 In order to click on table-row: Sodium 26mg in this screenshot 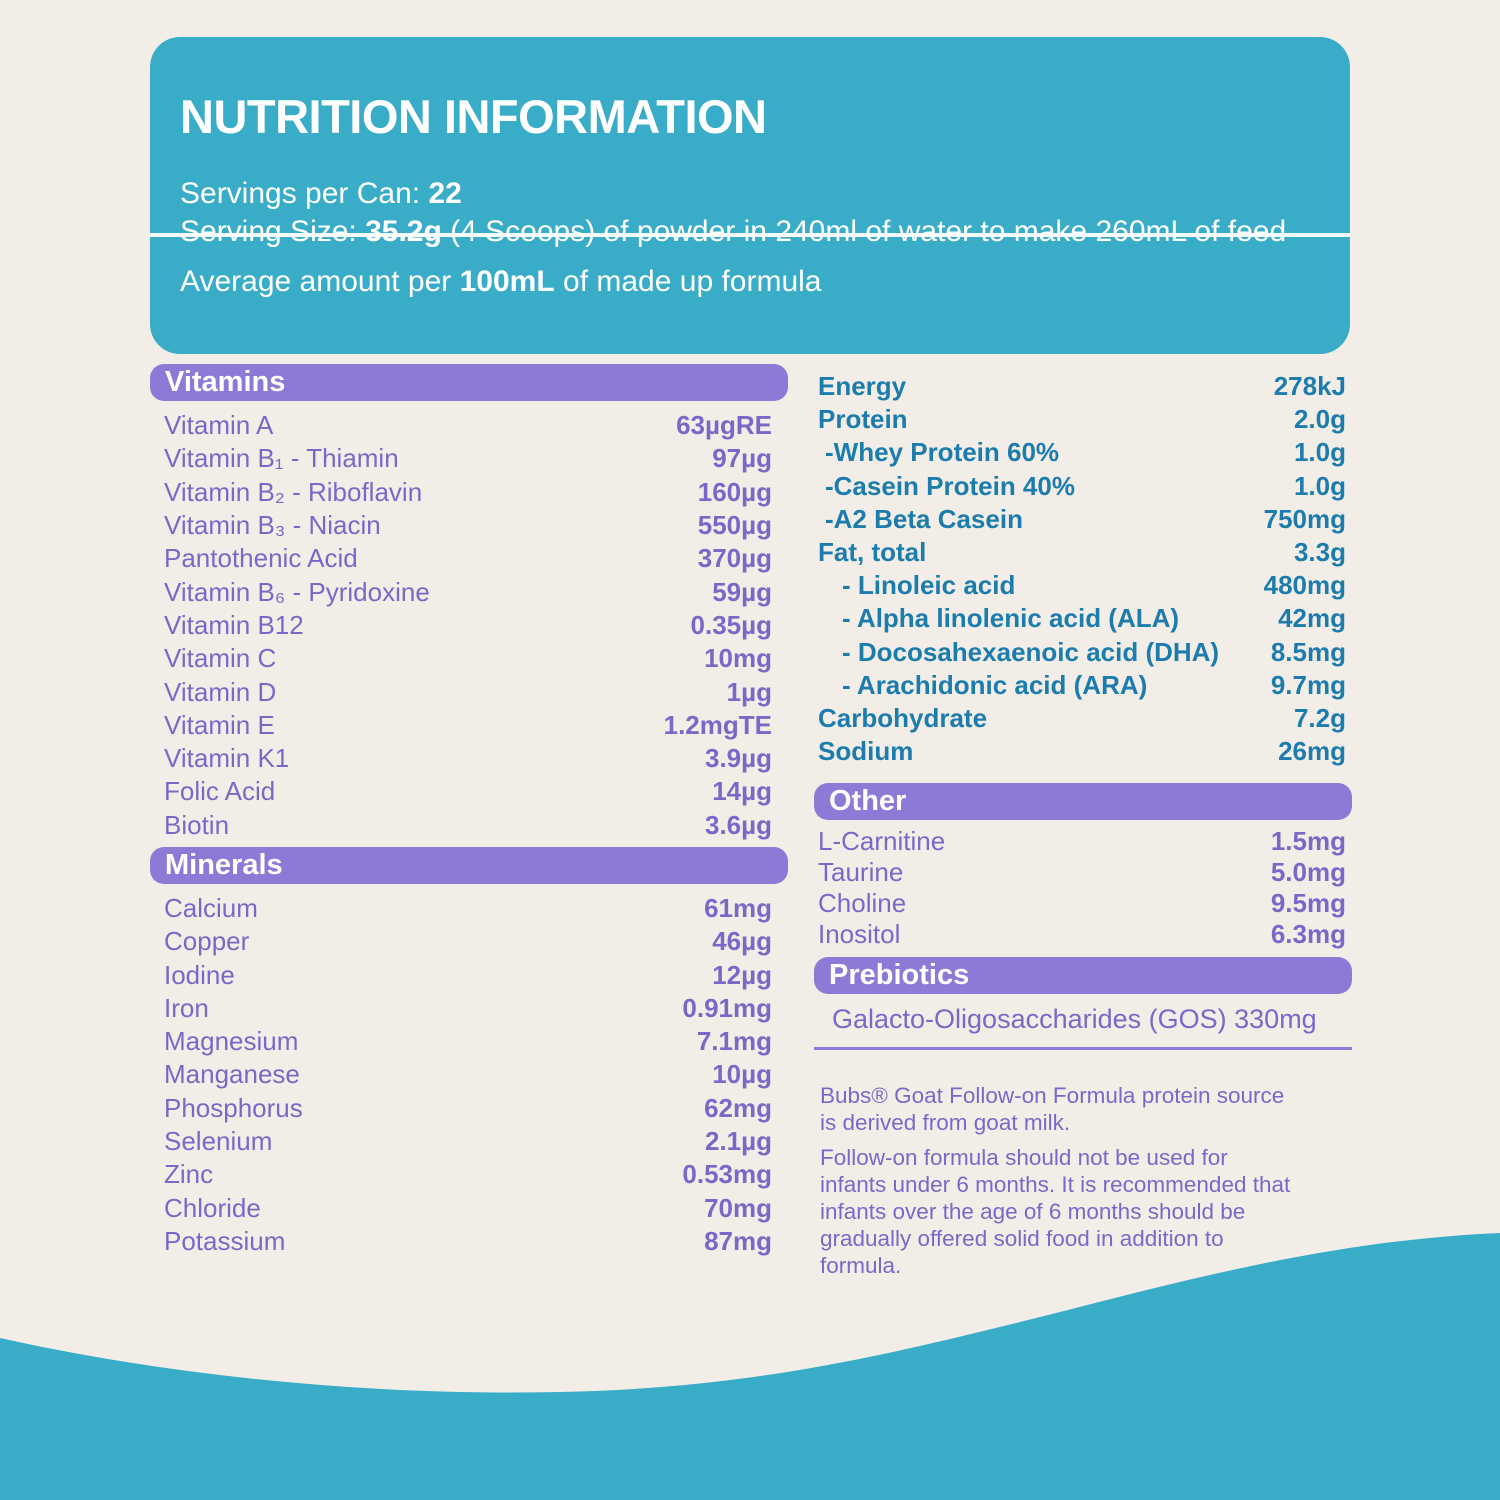, I will do `click(1083, 751)`.